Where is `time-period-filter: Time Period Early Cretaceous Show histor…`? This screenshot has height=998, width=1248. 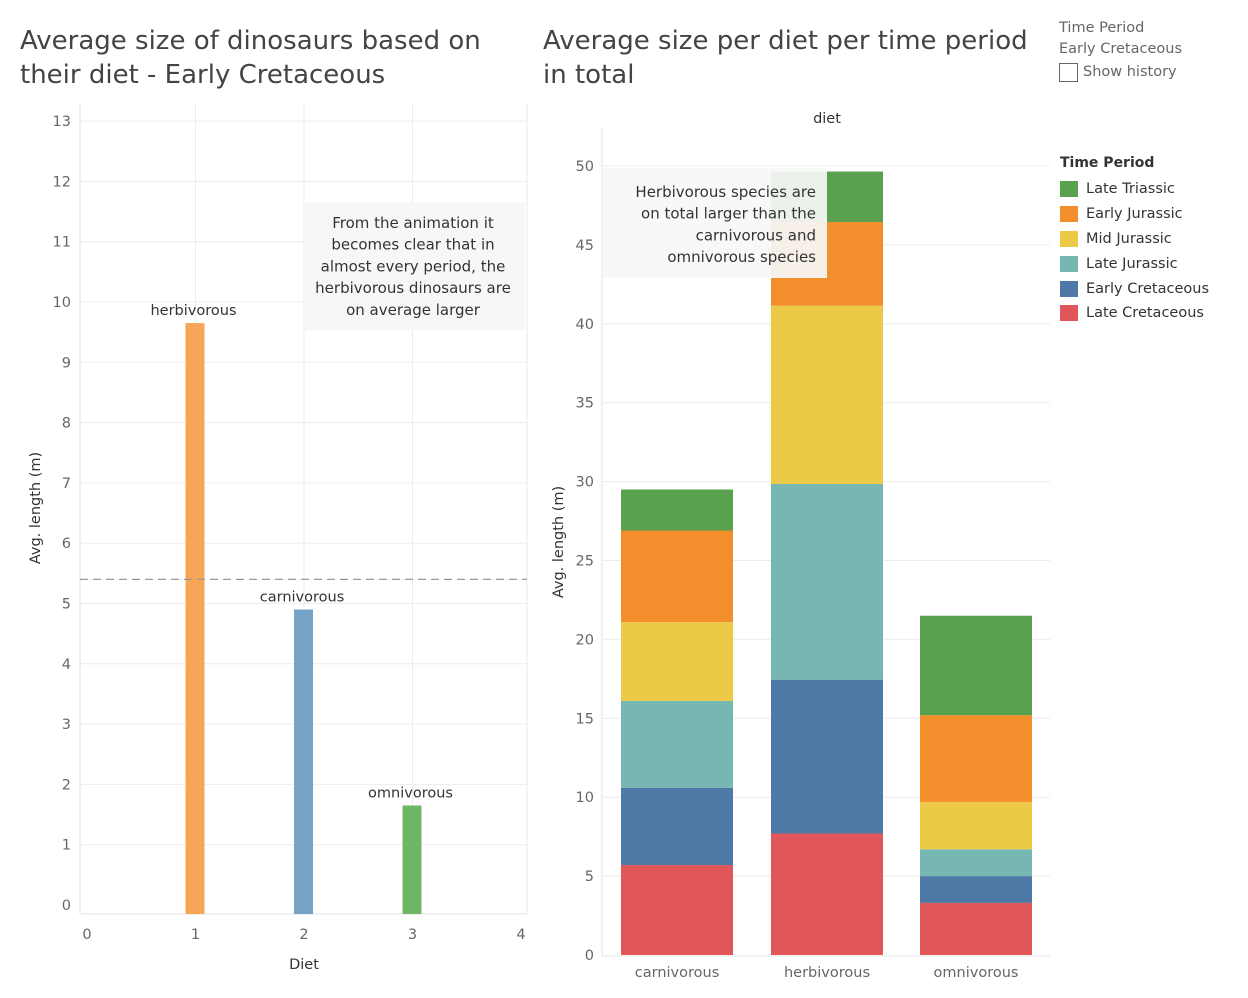
time-period-filter: Time Period Early Cretaceous Show histor… is located at coordinates (1120, 50).